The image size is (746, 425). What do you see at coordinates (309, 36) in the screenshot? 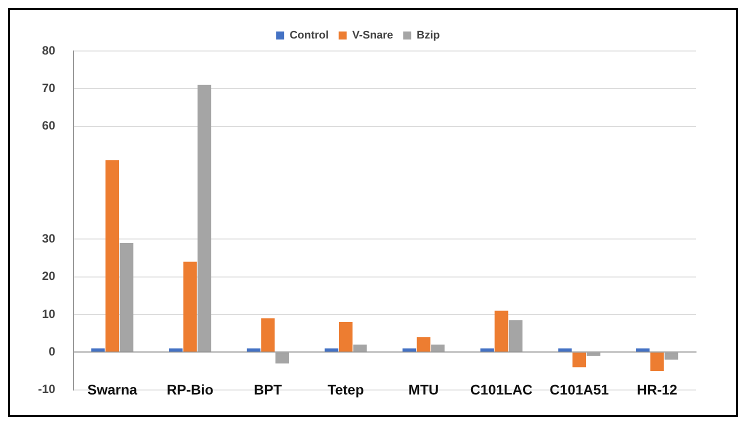
I see `legend-label: Control` at bounding box center [309, 36].